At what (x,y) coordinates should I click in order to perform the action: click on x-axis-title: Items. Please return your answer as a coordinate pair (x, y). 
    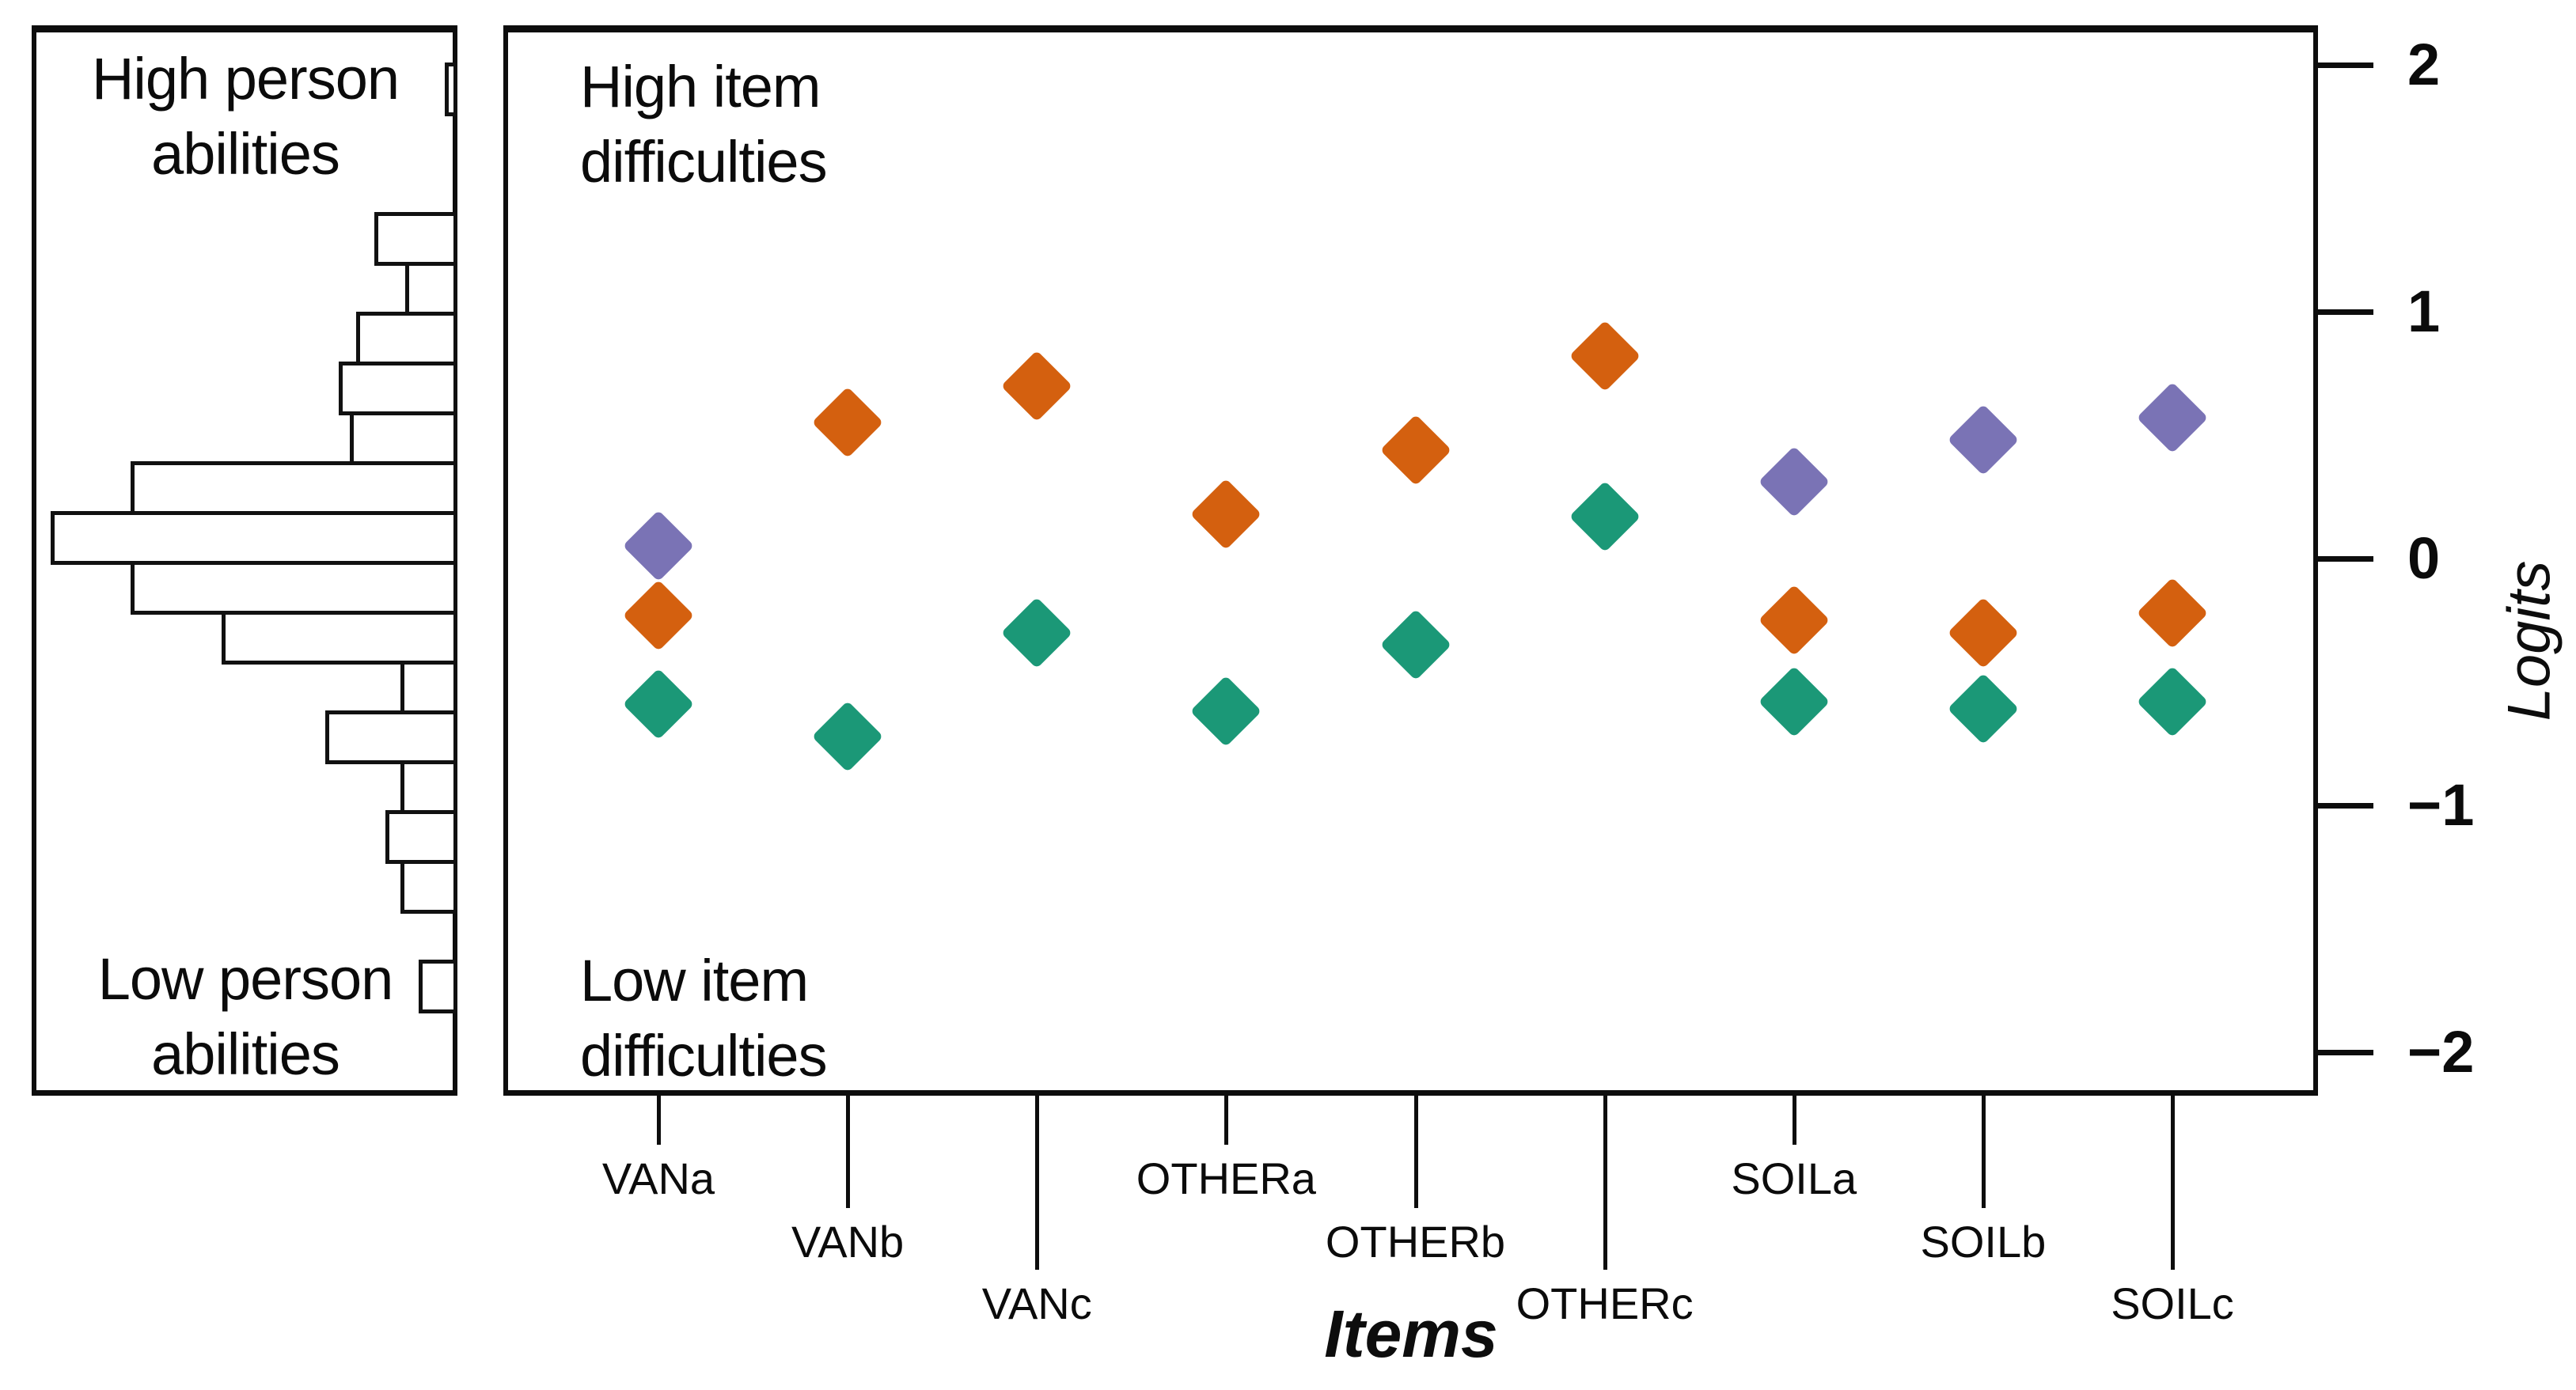
    Looking at the image, I should click on (1411, 1334).